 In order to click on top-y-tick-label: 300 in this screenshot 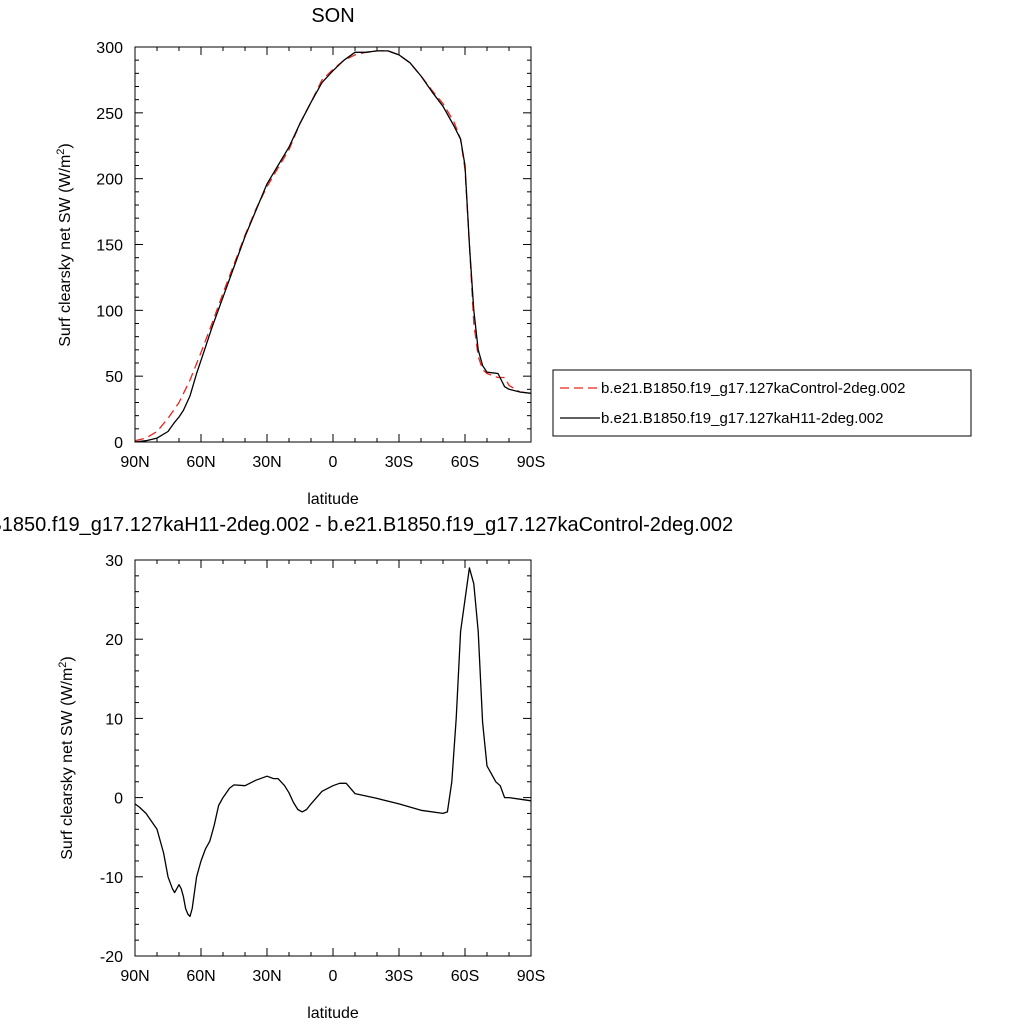, I will do `click(109, 48)`.